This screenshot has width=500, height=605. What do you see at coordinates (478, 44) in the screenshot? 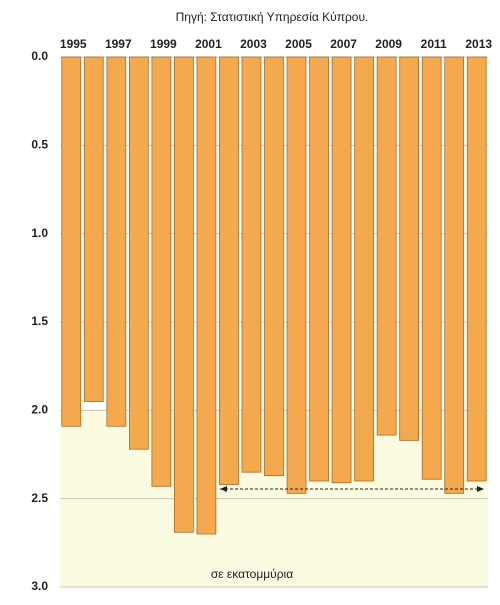
I see `x-tick-label: 2013` at bounding box center [478, 44].